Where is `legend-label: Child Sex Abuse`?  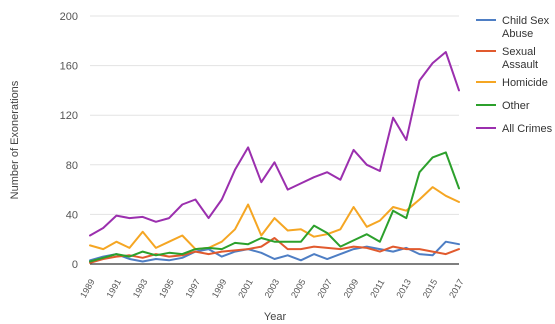 legend-label: Child Sex Abuse is located at coordinates (526, 27).